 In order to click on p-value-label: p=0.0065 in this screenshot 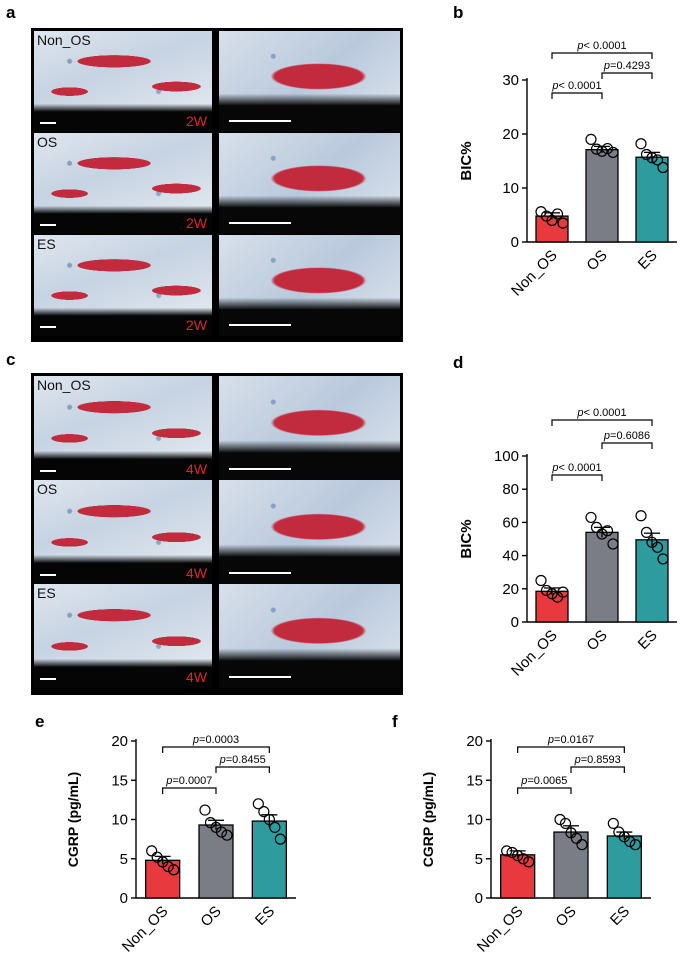, I will do `click(543, 781)`.